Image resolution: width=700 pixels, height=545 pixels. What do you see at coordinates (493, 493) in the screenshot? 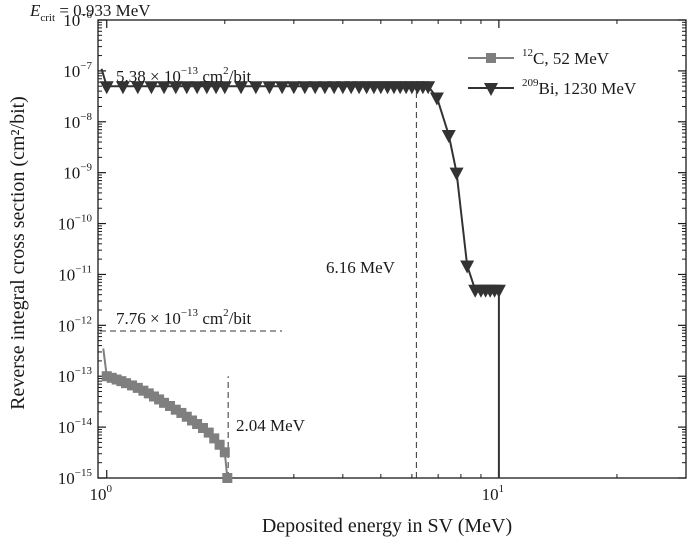
I see `x-tick-label: 10¹` at bounding box center [493, 493].